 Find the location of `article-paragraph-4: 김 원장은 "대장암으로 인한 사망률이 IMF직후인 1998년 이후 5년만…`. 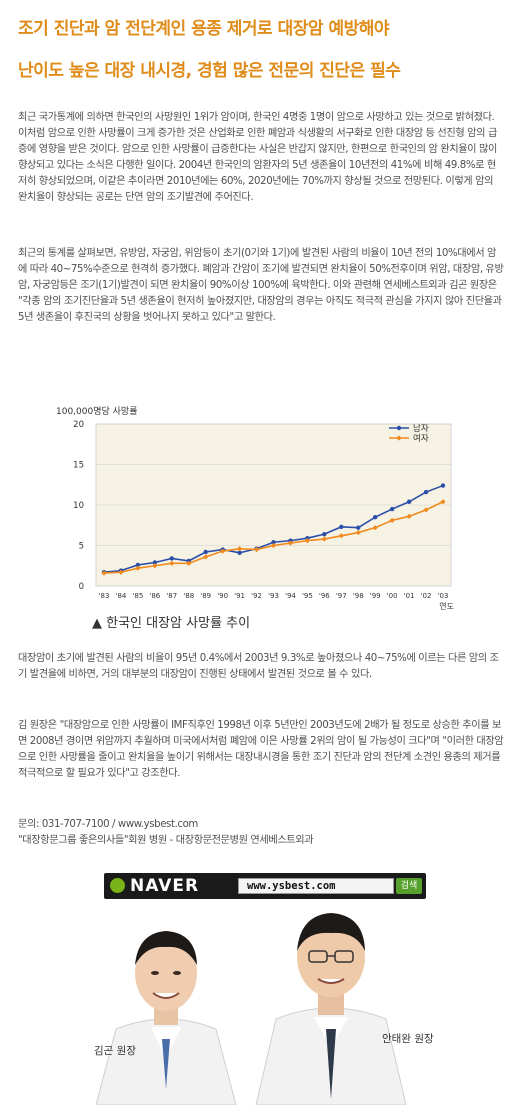

article-paragraph-4: 김 원장은 "대장암으로 인한 사망률이 IMF직후인 1998년 이후 5년만… is located at coordinates (261, 749).